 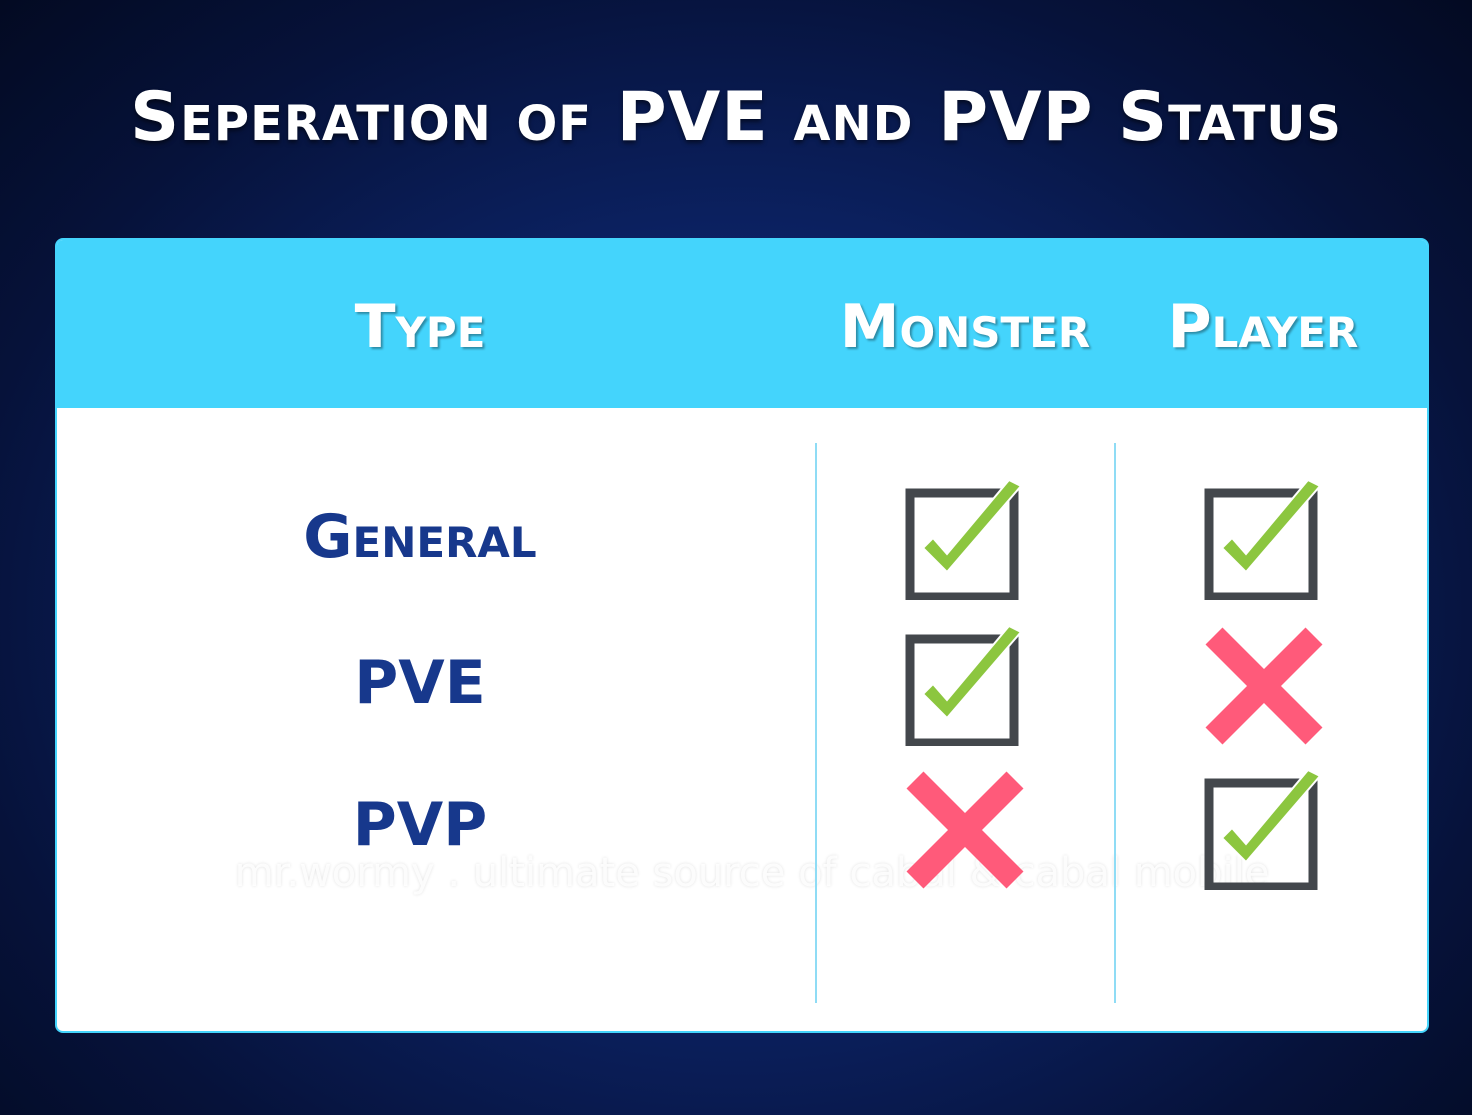 What do you see at coordinates (736, 117) in the screenshot?
I see `page-title: Seperation of PVE and PVP Status` at bounding box center [736, 117].